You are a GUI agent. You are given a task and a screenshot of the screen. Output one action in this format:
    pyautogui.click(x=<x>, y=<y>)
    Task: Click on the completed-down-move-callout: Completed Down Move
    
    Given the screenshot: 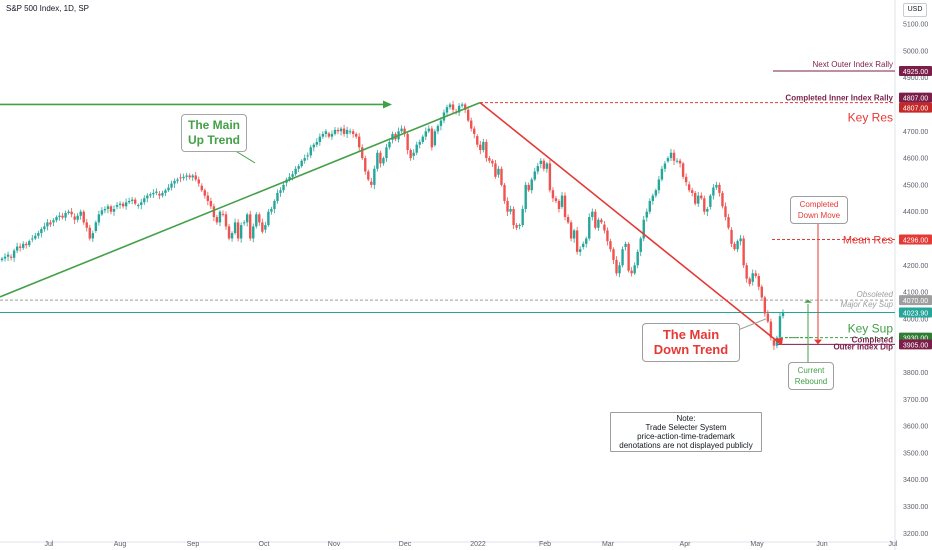 What is the action you would take?
    pyautogui.click(x=819, y=210)
    